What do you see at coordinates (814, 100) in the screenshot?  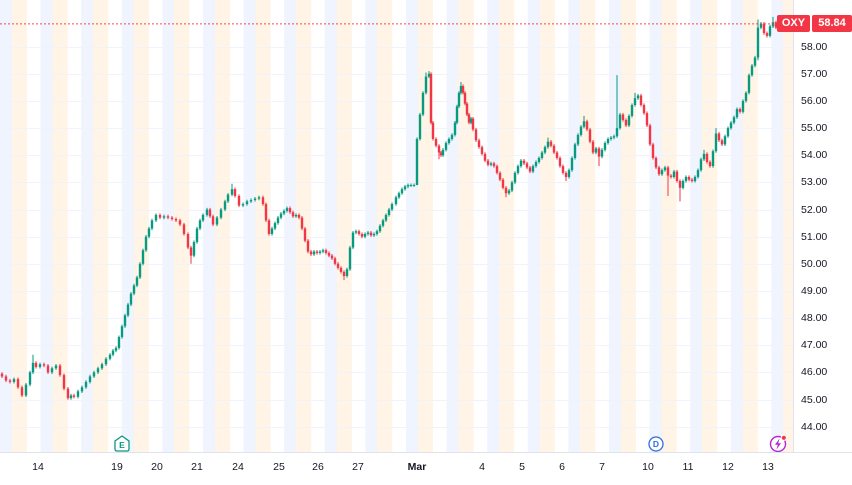 I see `price-tick-label: 56.00` at bounding box center [814, 100].